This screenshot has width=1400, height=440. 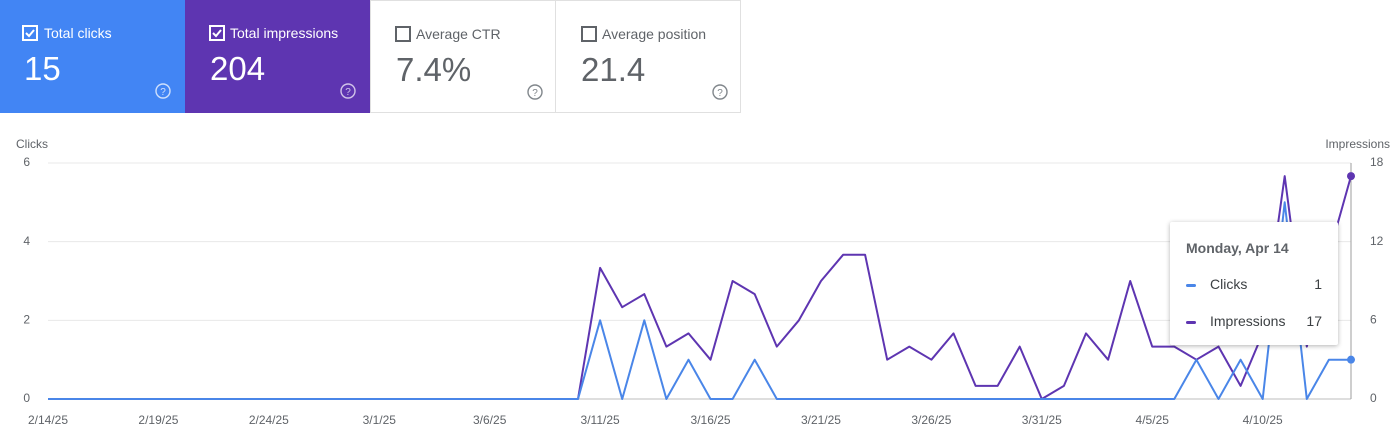 I want to click on x-tick-label: 2/19/25, so click(x=158, y=420).